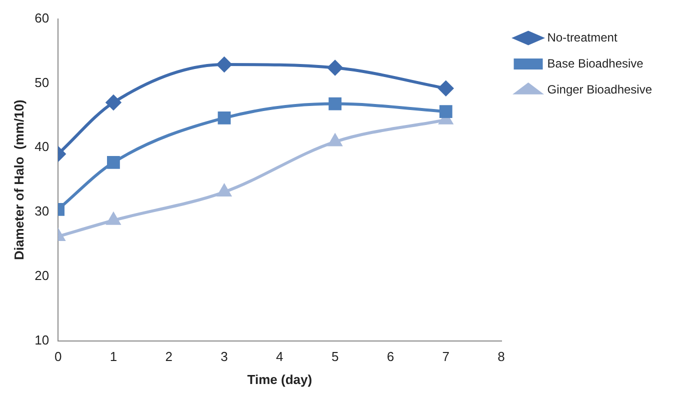 The width and height of the screenshot is (674, 400). I want to click on x-tick-label: 2, so click(168, 356).